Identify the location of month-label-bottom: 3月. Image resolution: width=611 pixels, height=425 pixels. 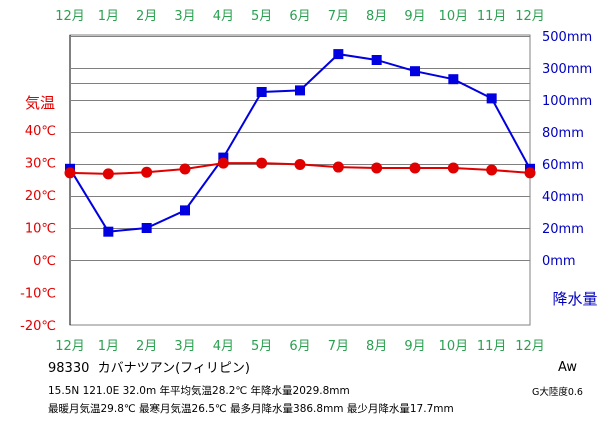
(184, 346).